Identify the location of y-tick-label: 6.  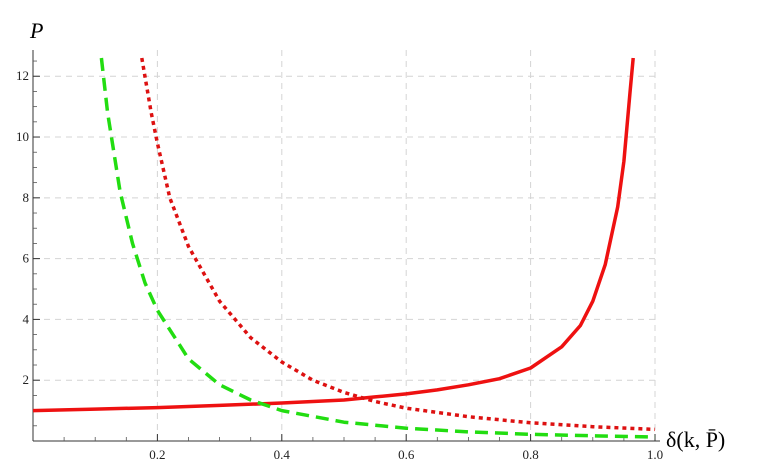
(26, 258).